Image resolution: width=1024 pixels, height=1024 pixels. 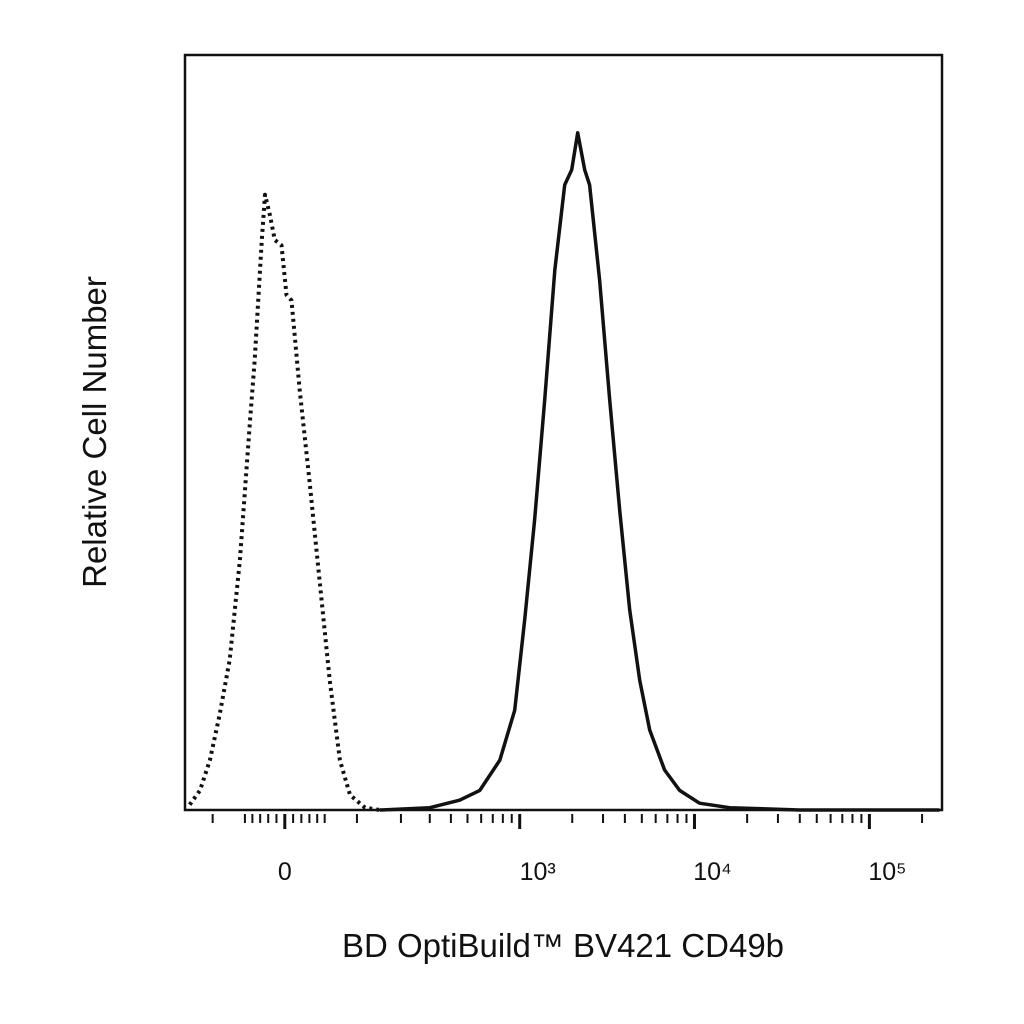 What do you see at coordinates (538, 872) in the screenshot?
I see `x-tick-label: 10³` at bounding box center [538, 872].